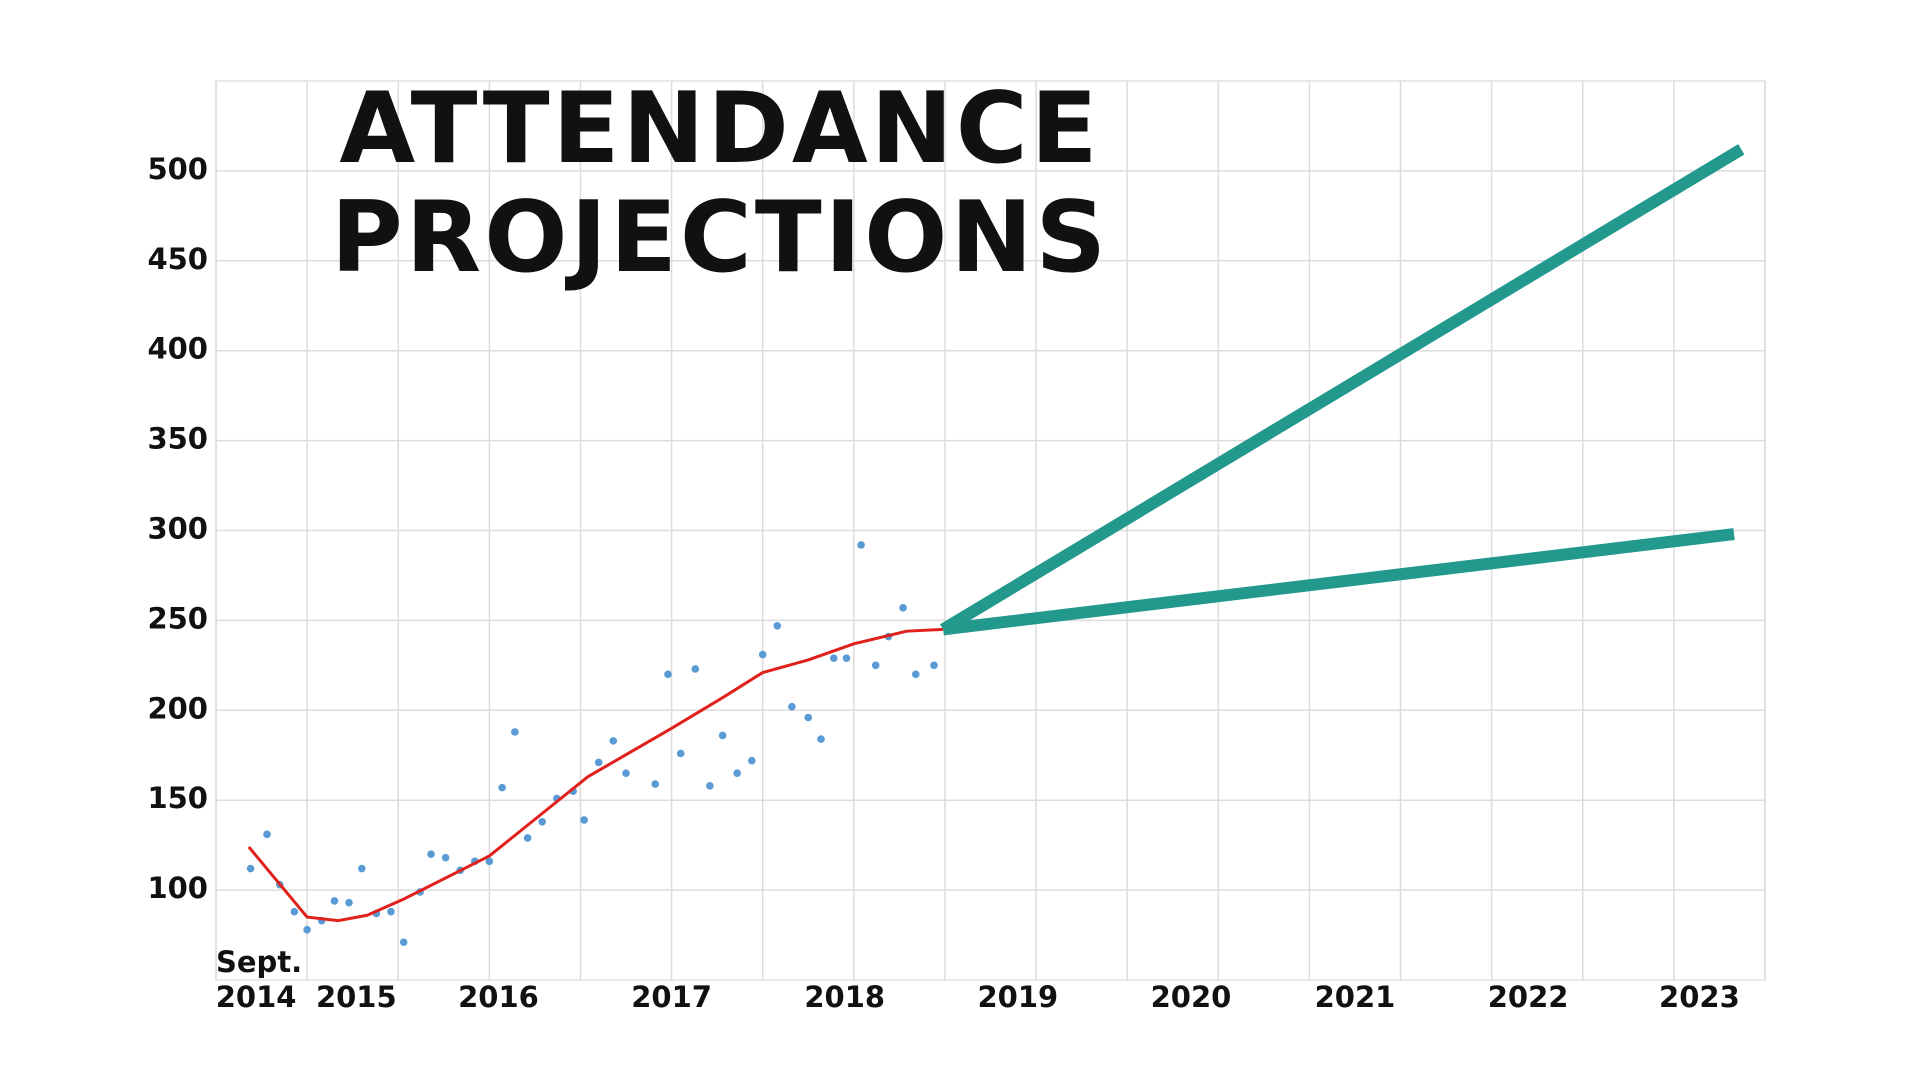  I want to click on x-tick-label: 2018, so click(844, 997).